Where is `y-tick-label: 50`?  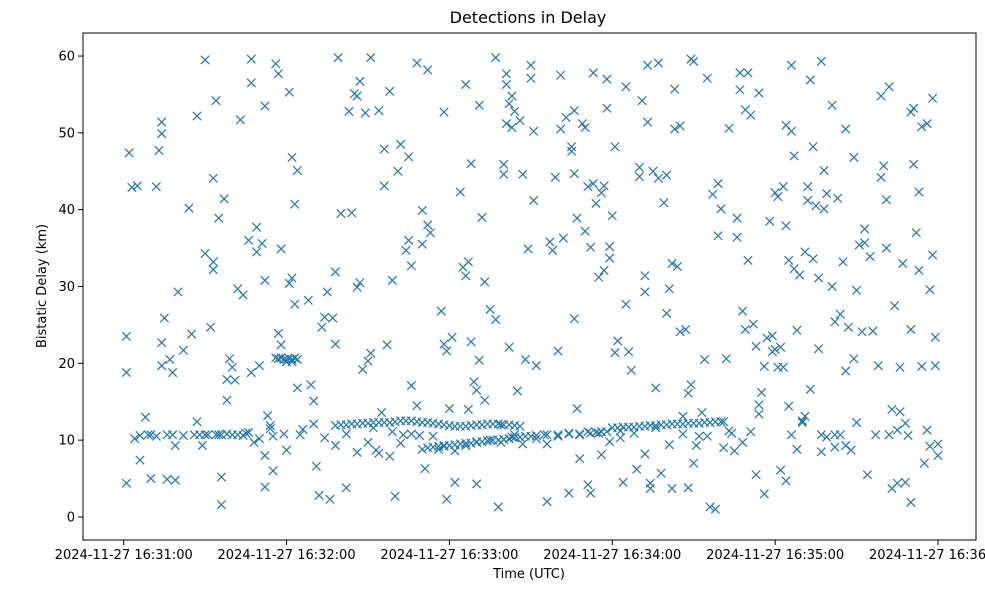
y-tick-label: 50 is located at coordinates (66, 133).